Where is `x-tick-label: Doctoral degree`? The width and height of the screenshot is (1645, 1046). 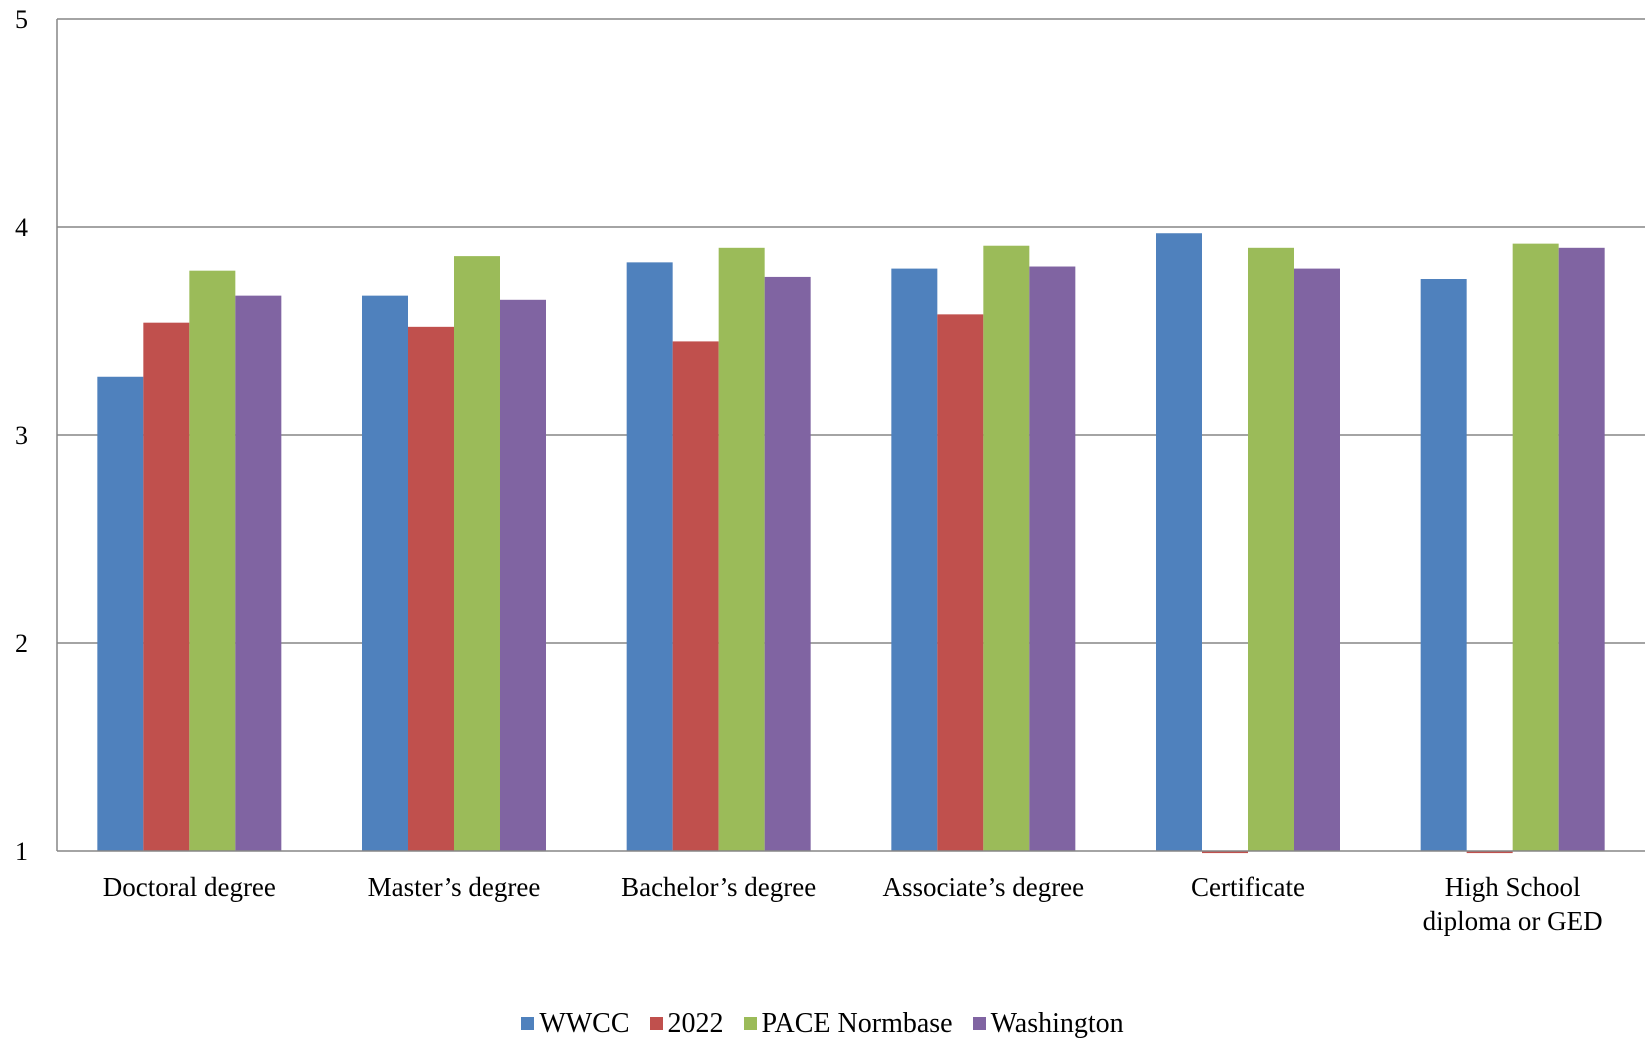
x-tick-label: Doctoral degree is located at coordinates (189, 887).